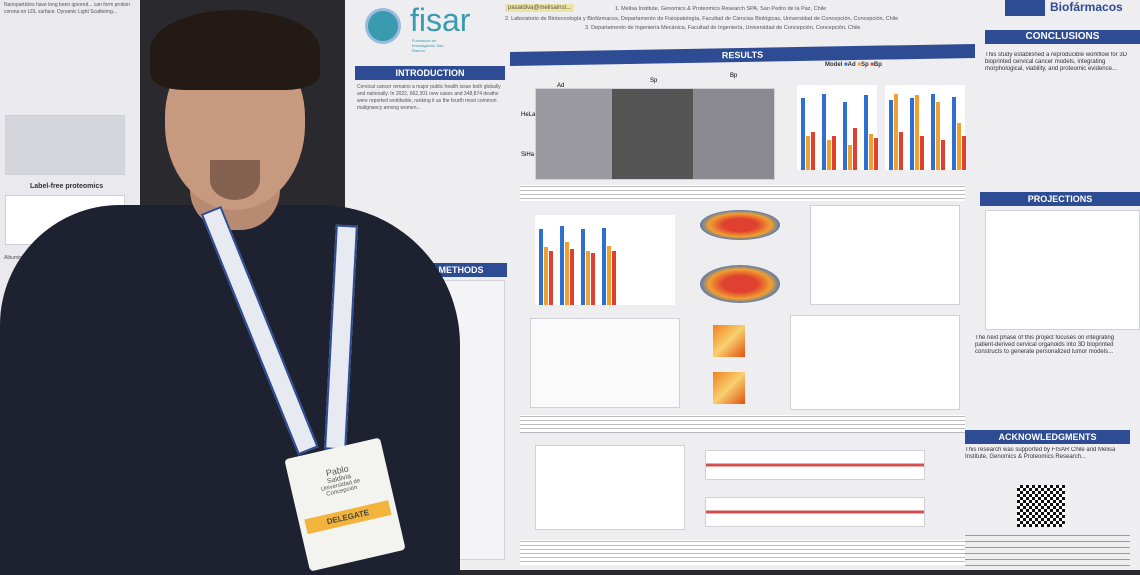 The image size is (1140, 575). Describe the element at coordinates (877, 65) in the screenshot. I see `legend-bp: Bp` at that location.